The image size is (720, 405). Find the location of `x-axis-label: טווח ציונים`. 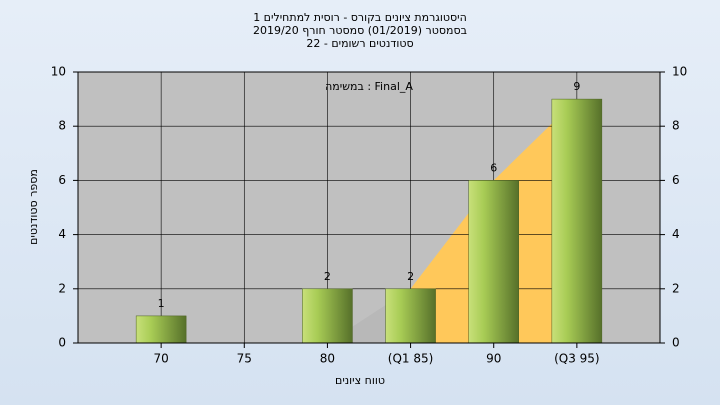

x-axis-label: טווח ציונים is located at coordinates (360, 380).